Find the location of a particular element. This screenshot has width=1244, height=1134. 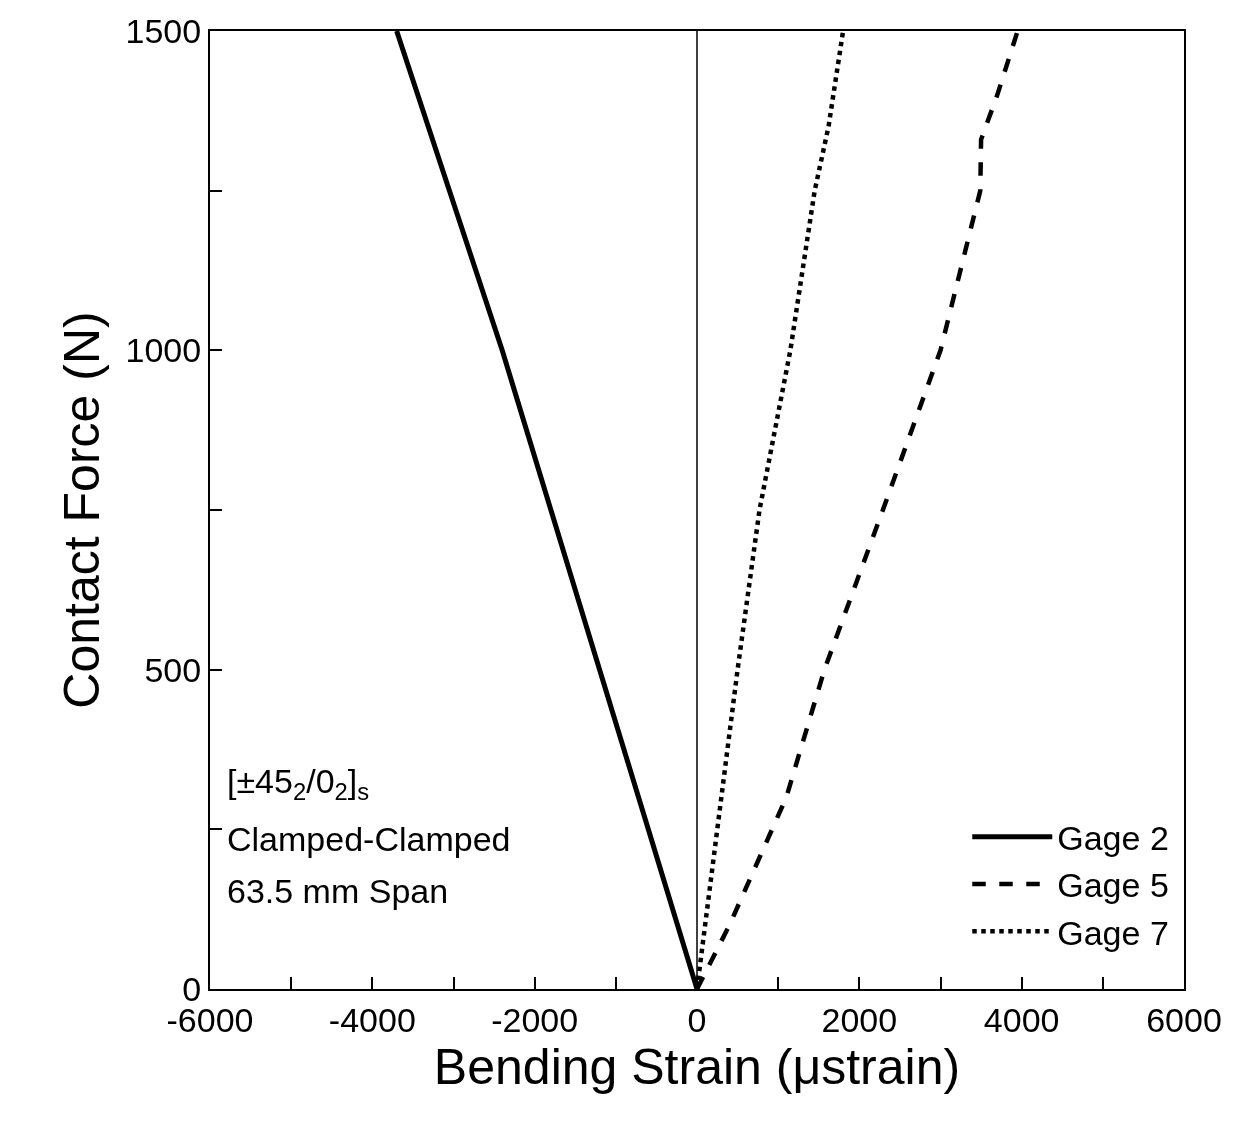

x-axis-title: Bending Strain (μstrain) is located at coordinates (697, 1066).